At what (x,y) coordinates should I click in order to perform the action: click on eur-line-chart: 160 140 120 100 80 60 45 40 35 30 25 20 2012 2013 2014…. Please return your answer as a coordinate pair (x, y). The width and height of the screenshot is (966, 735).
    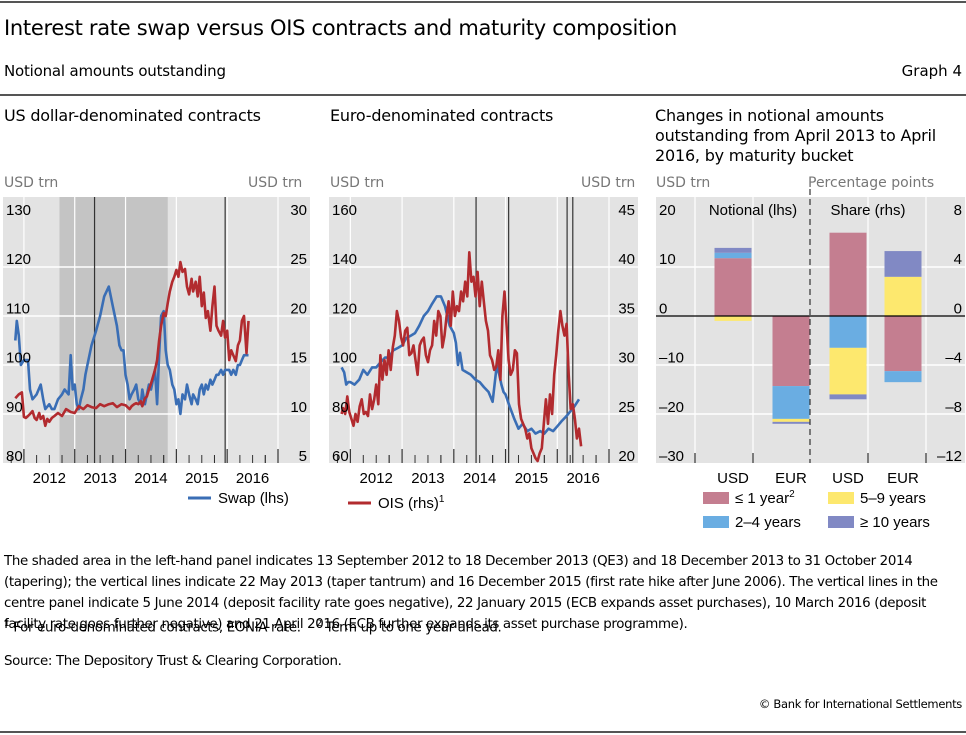
    Looking at the image, I should click on (483, 354).